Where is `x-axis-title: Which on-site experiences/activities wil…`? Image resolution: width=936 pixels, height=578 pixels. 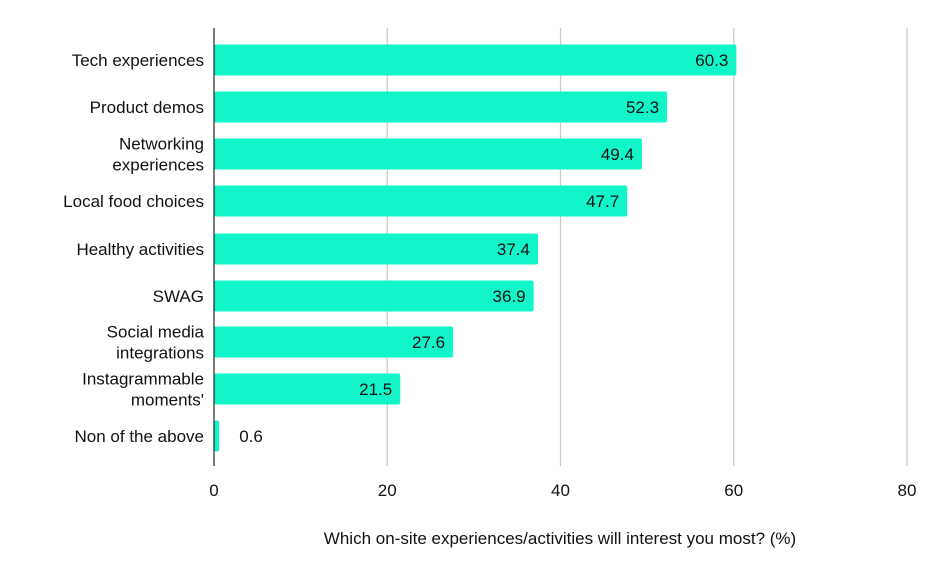 x-axis-title: Which on-site experiences/activities wil… is located at coordinates (560, 538).